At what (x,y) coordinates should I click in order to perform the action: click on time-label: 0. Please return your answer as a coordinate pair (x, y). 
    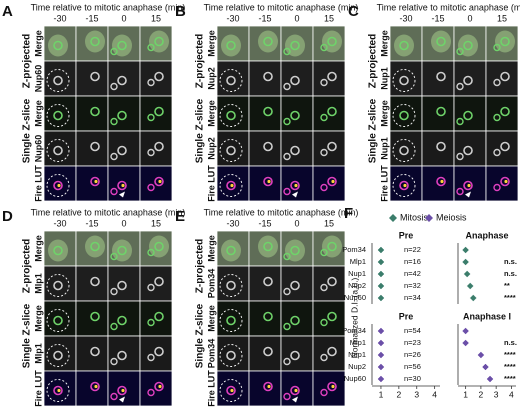
    Looking at the image, I should click on (296, 18).